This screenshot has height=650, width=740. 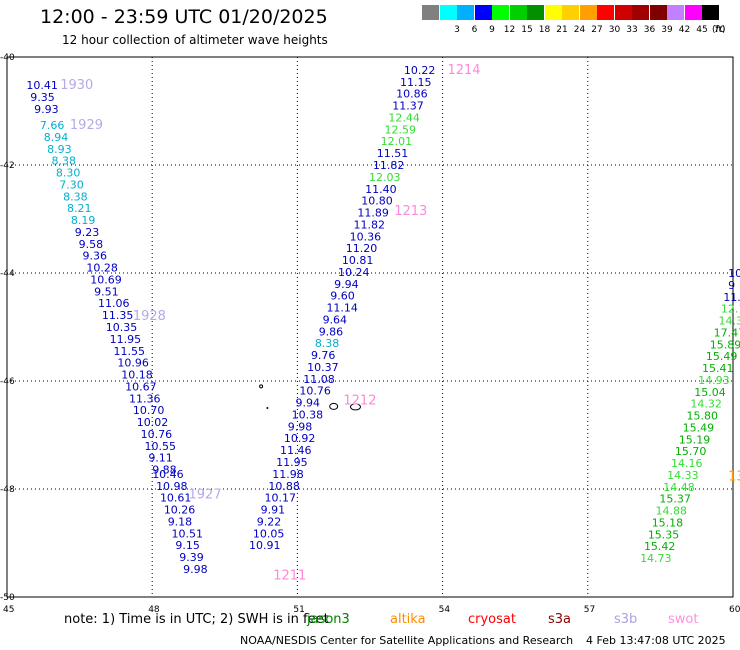 What do you see at coordinates (463, 70) in the screenshot?
I see `pass-number-label: 1214` at bounding box center [463, 70].